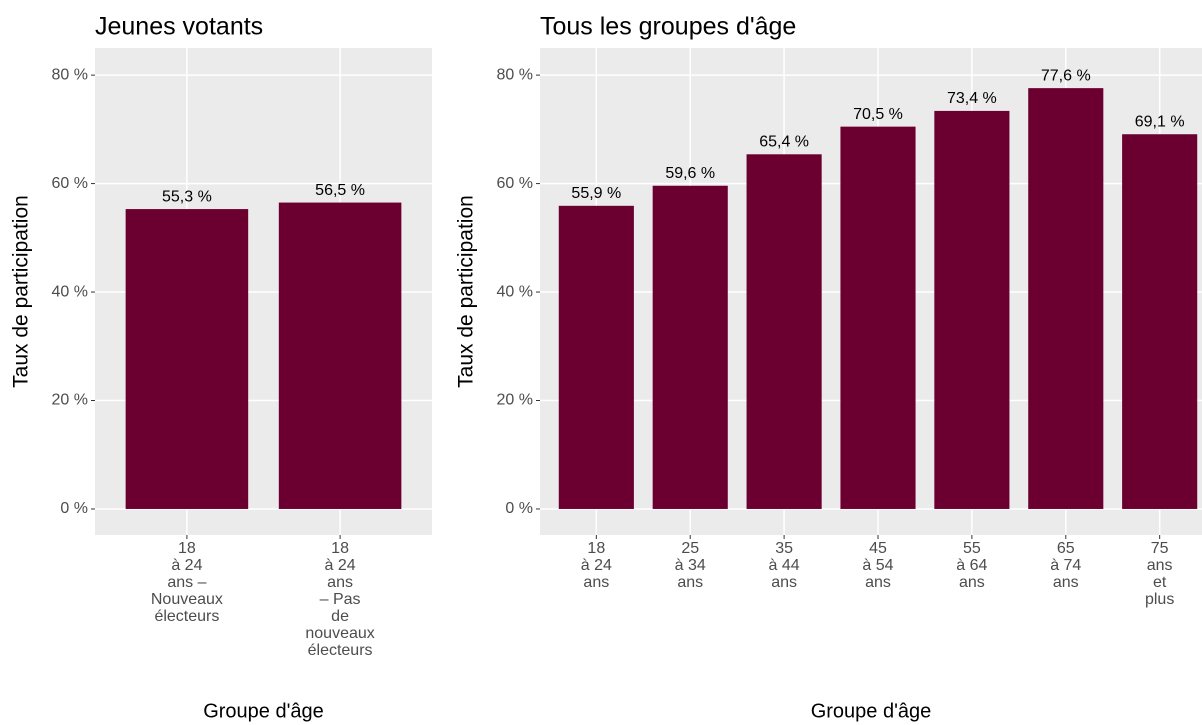 This screenshot has width=1202, height=725. Describe the element at coordinates (596, 565) in the screenshot. I see `x-tick-label: 18 à 24 ans` at that location.